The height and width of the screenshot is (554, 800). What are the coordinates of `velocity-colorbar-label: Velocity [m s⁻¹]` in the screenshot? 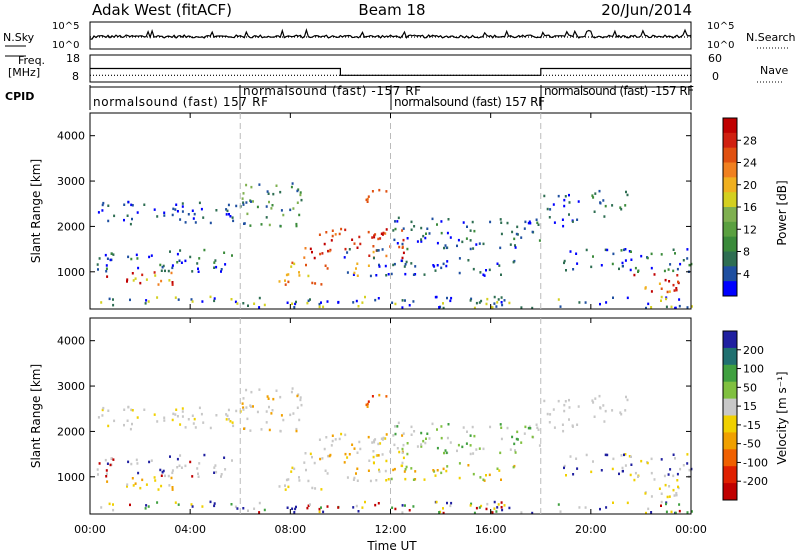 It's located at (782, 417).